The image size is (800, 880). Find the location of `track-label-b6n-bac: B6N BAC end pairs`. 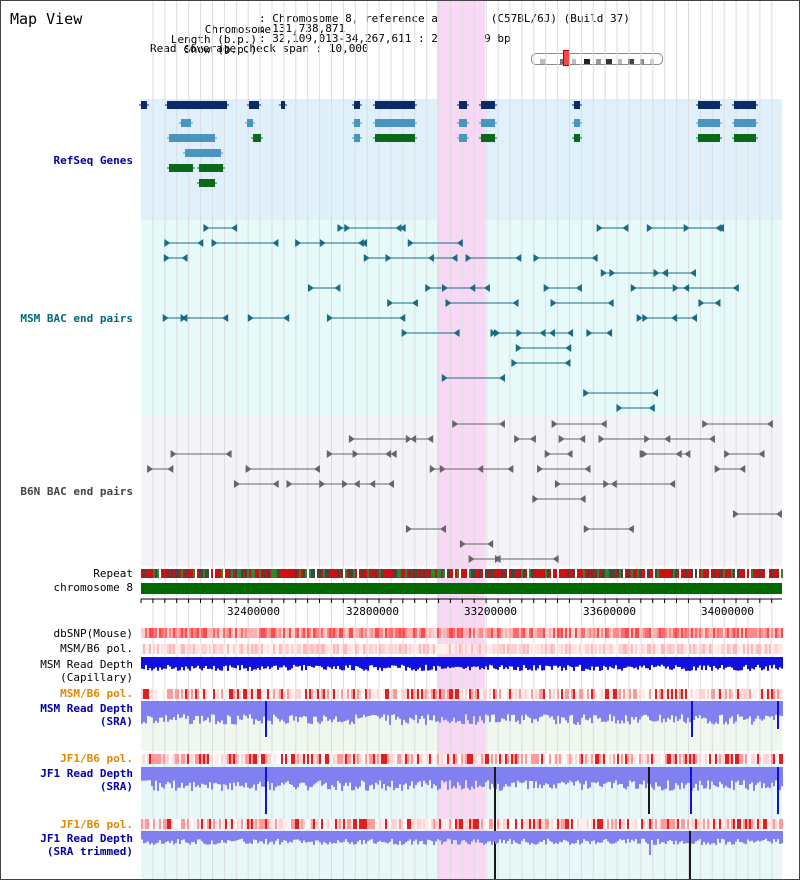

track-label-b6n-bac: B6N BAC end pairs is located at coordinates (76, 491).